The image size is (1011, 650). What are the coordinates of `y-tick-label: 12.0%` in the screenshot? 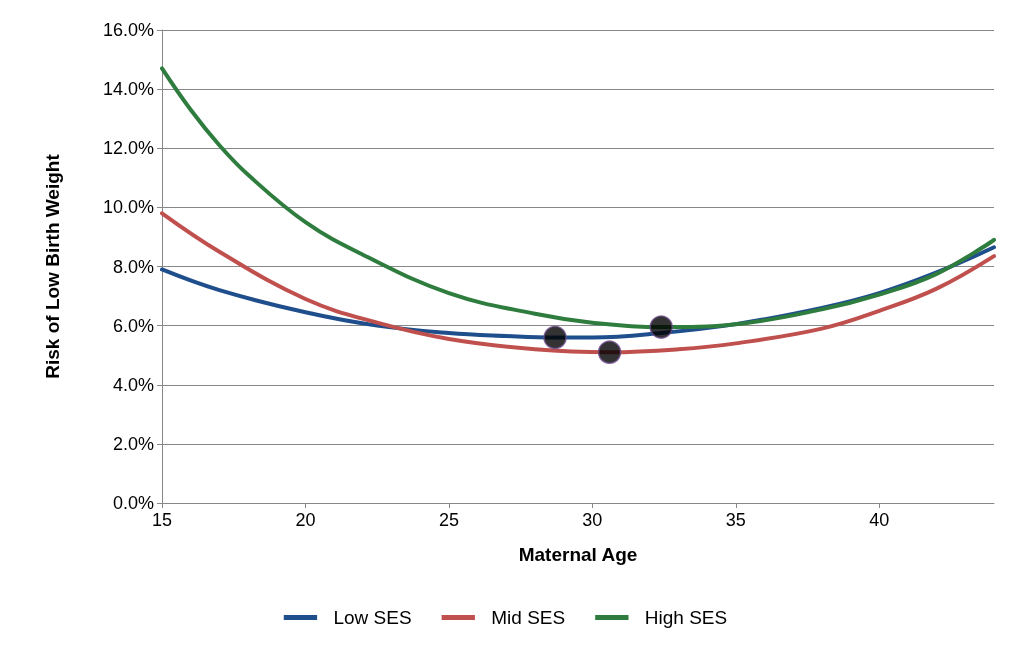 It's located at (128, 148).